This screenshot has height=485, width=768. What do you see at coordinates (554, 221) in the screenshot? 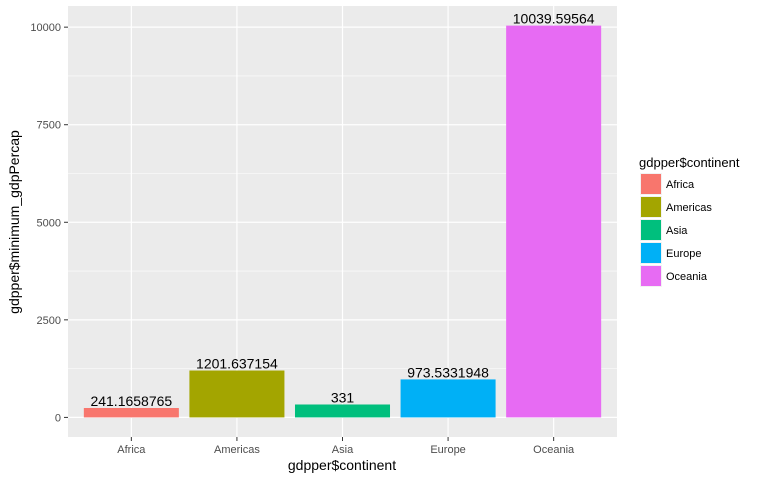
I see `bar-oceania` at bounding box center [554, 221].